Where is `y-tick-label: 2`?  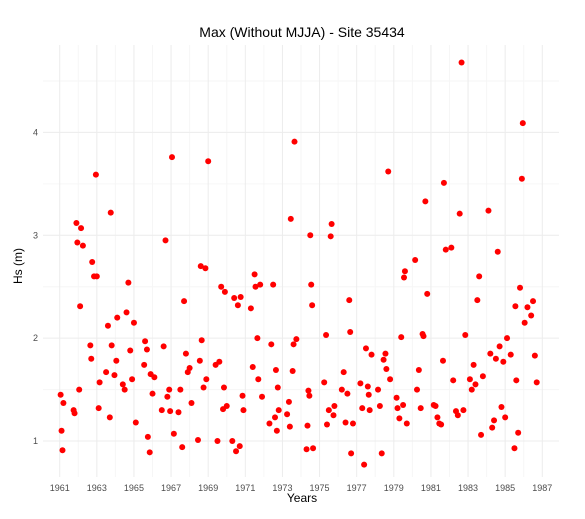
y-tick-label: 2 is located at coordinates (35, 338).